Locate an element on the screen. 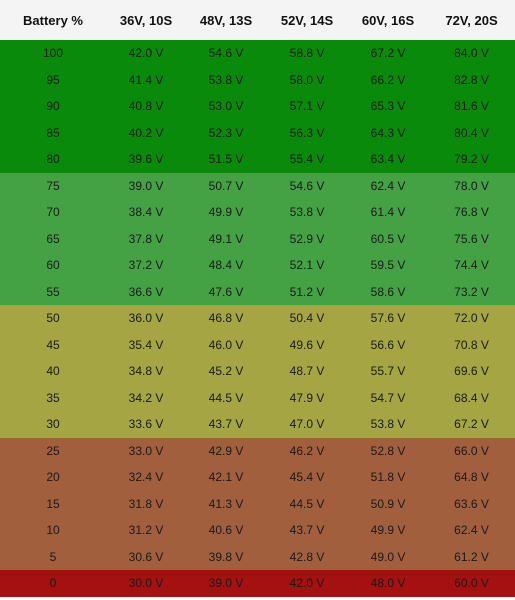 Image resolution: width=515 pixels, height=600 pixels. cell-36v: 36.6 V is located at coordinates (146, 291).